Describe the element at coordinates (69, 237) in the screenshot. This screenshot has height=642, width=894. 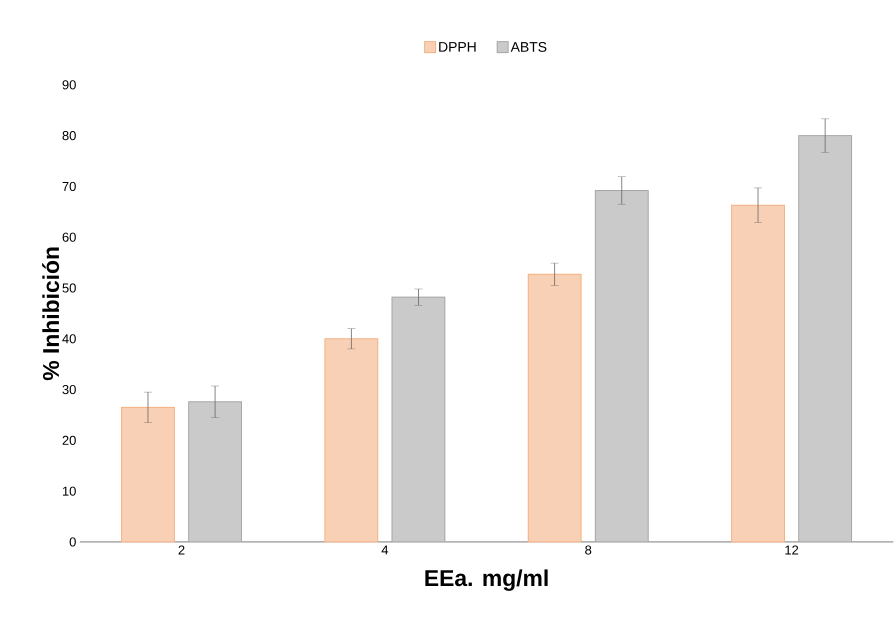
I see `y-tick-label: 60` at that location.